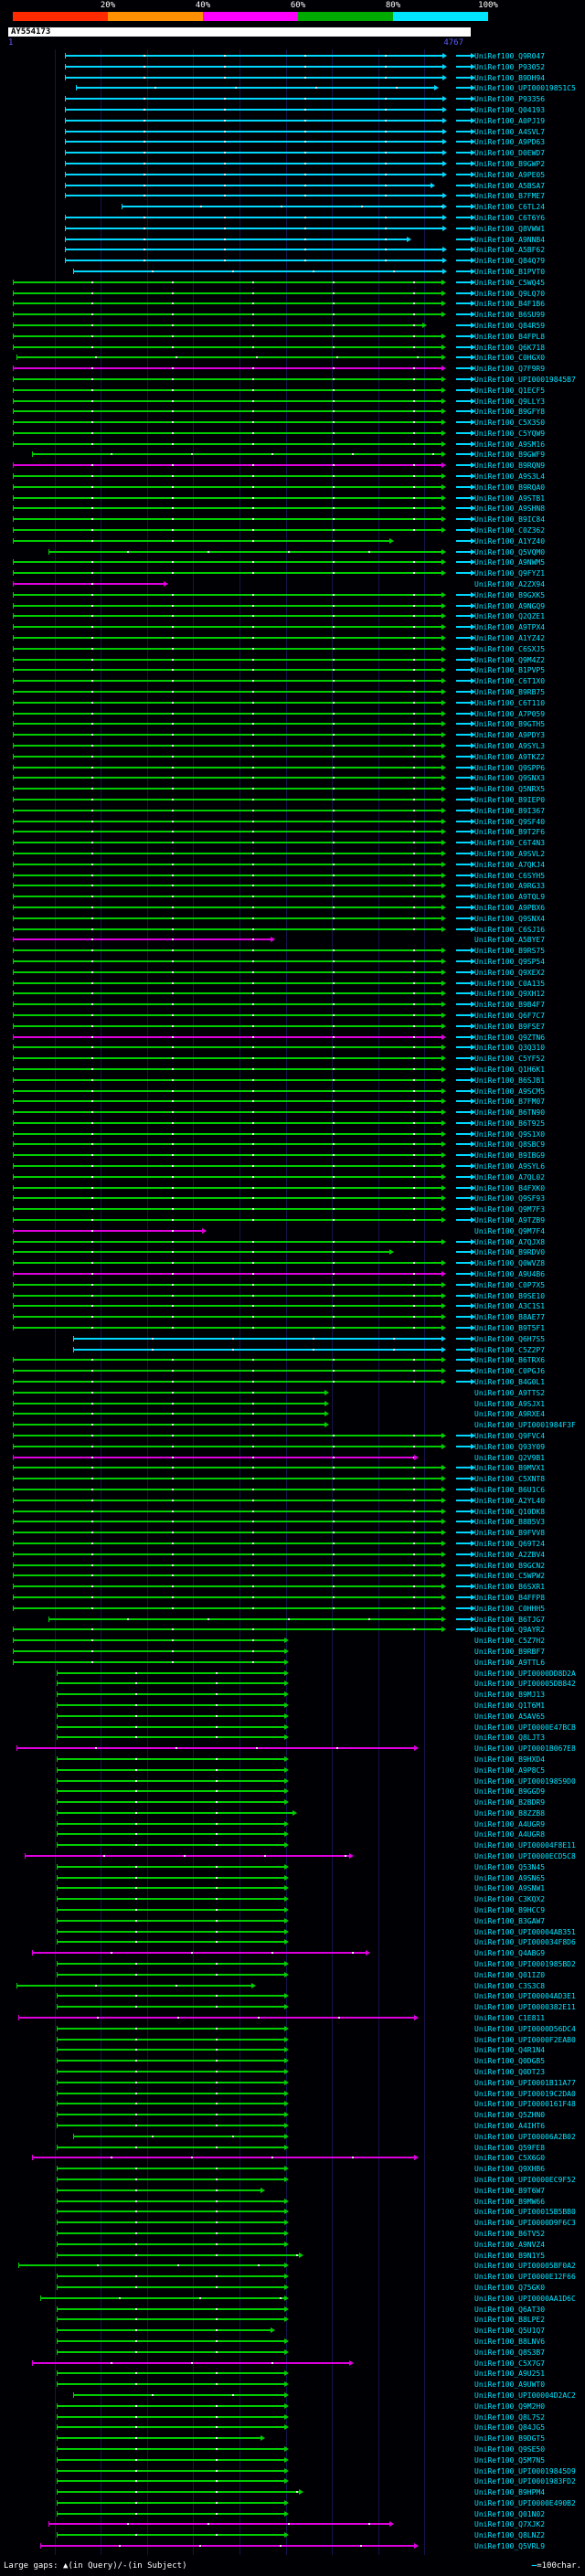 Image resolution: width=585 pixels, height=2576 pixels. Describe the element at coordinates (525, 1781) in the screenshot. I see `hit-label: UniRef100_UPI00019859D0` at that location.